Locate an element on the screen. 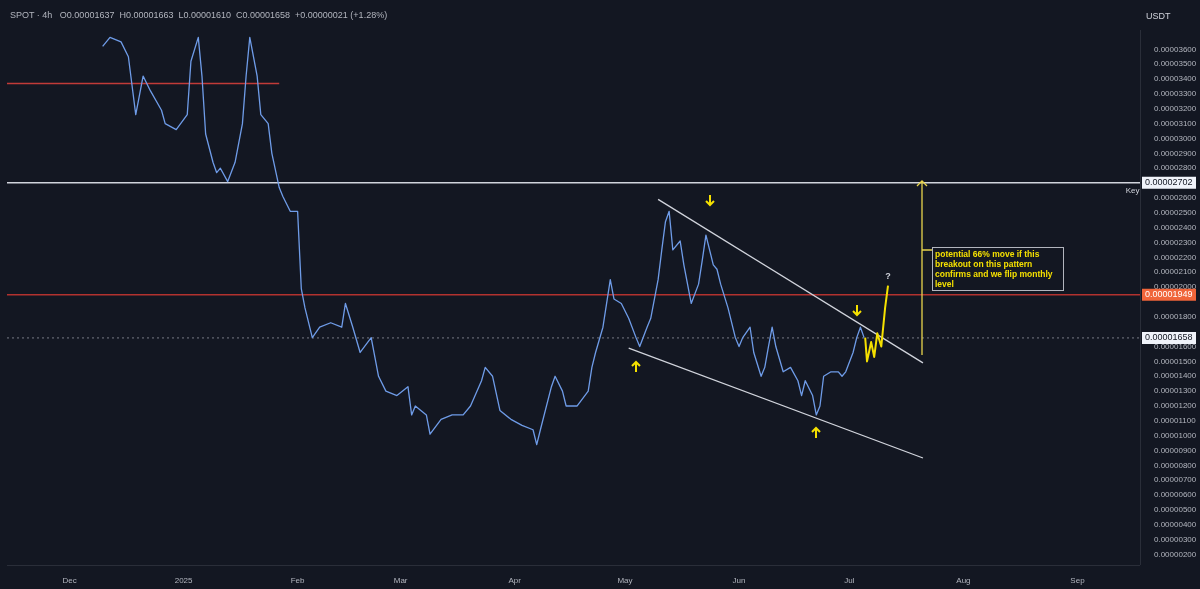  y-tick-label: 0.00003400 is located at coordinates (1175, 79).